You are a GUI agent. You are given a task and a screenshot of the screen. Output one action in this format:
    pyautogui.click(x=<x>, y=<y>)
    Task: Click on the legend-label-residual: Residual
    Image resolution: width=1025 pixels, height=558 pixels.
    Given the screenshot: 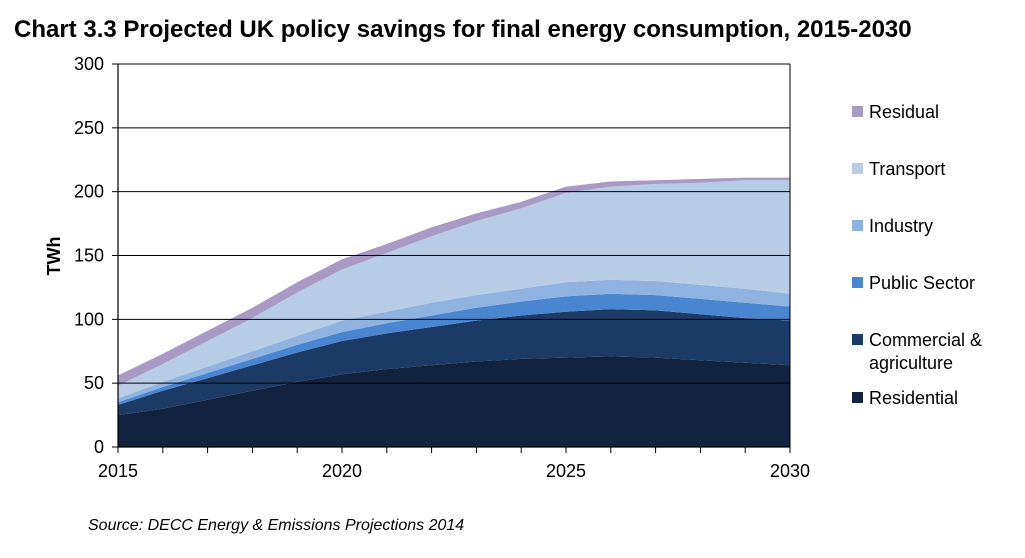 What is the action you would take?
    pyautogui.click(x=904, y=112)
    